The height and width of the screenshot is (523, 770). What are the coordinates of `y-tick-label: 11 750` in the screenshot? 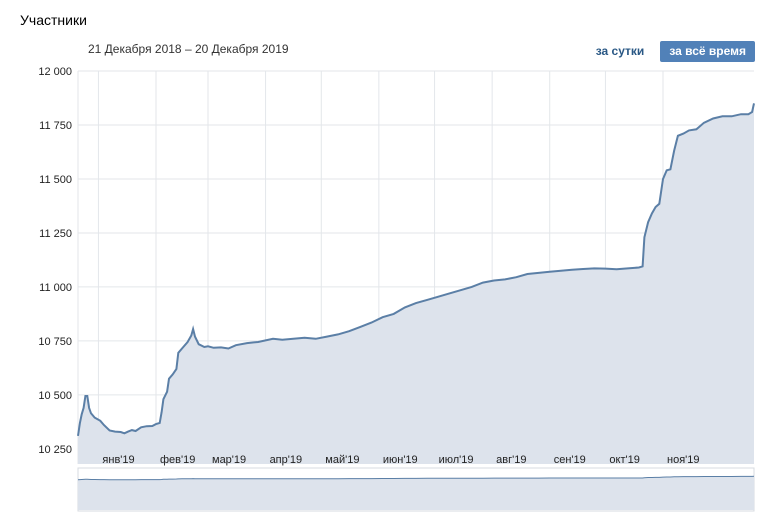 It's located at (55, 126).